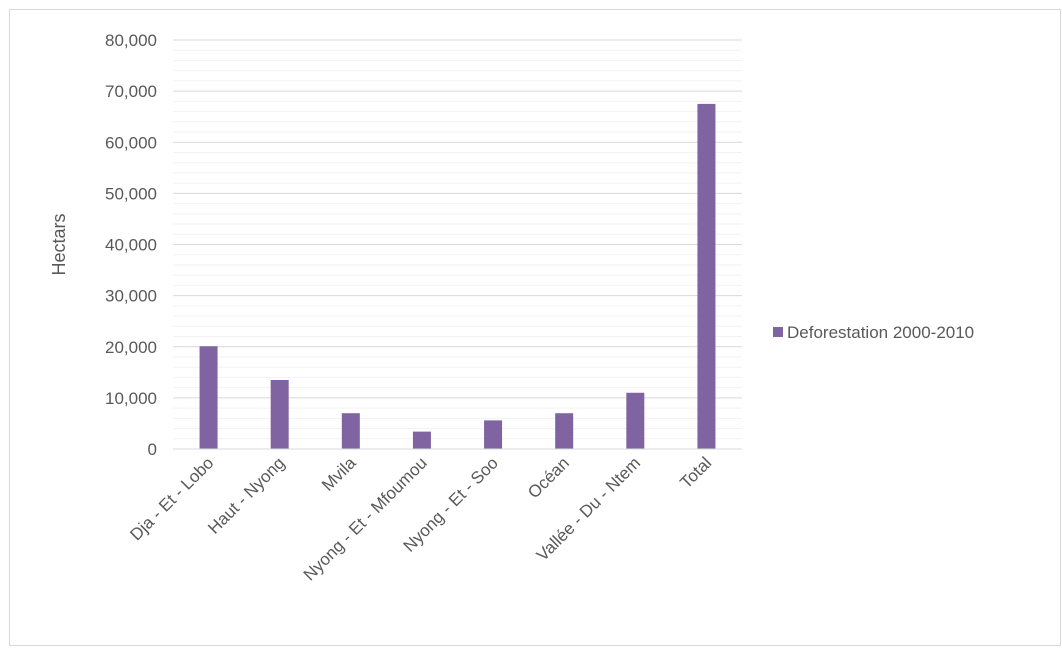 The height and width of the screenshot is (650, 1062). Describe the element at coordinates (131, 142) in the screenshot. I see `y-tick-label: 60,000` at that location.